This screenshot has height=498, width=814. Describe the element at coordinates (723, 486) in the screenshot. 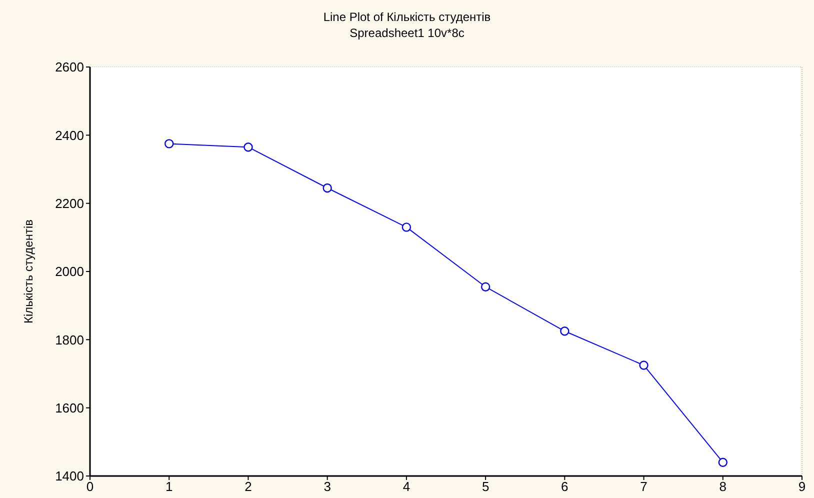

I see `x-tick-label: 8` at that location.